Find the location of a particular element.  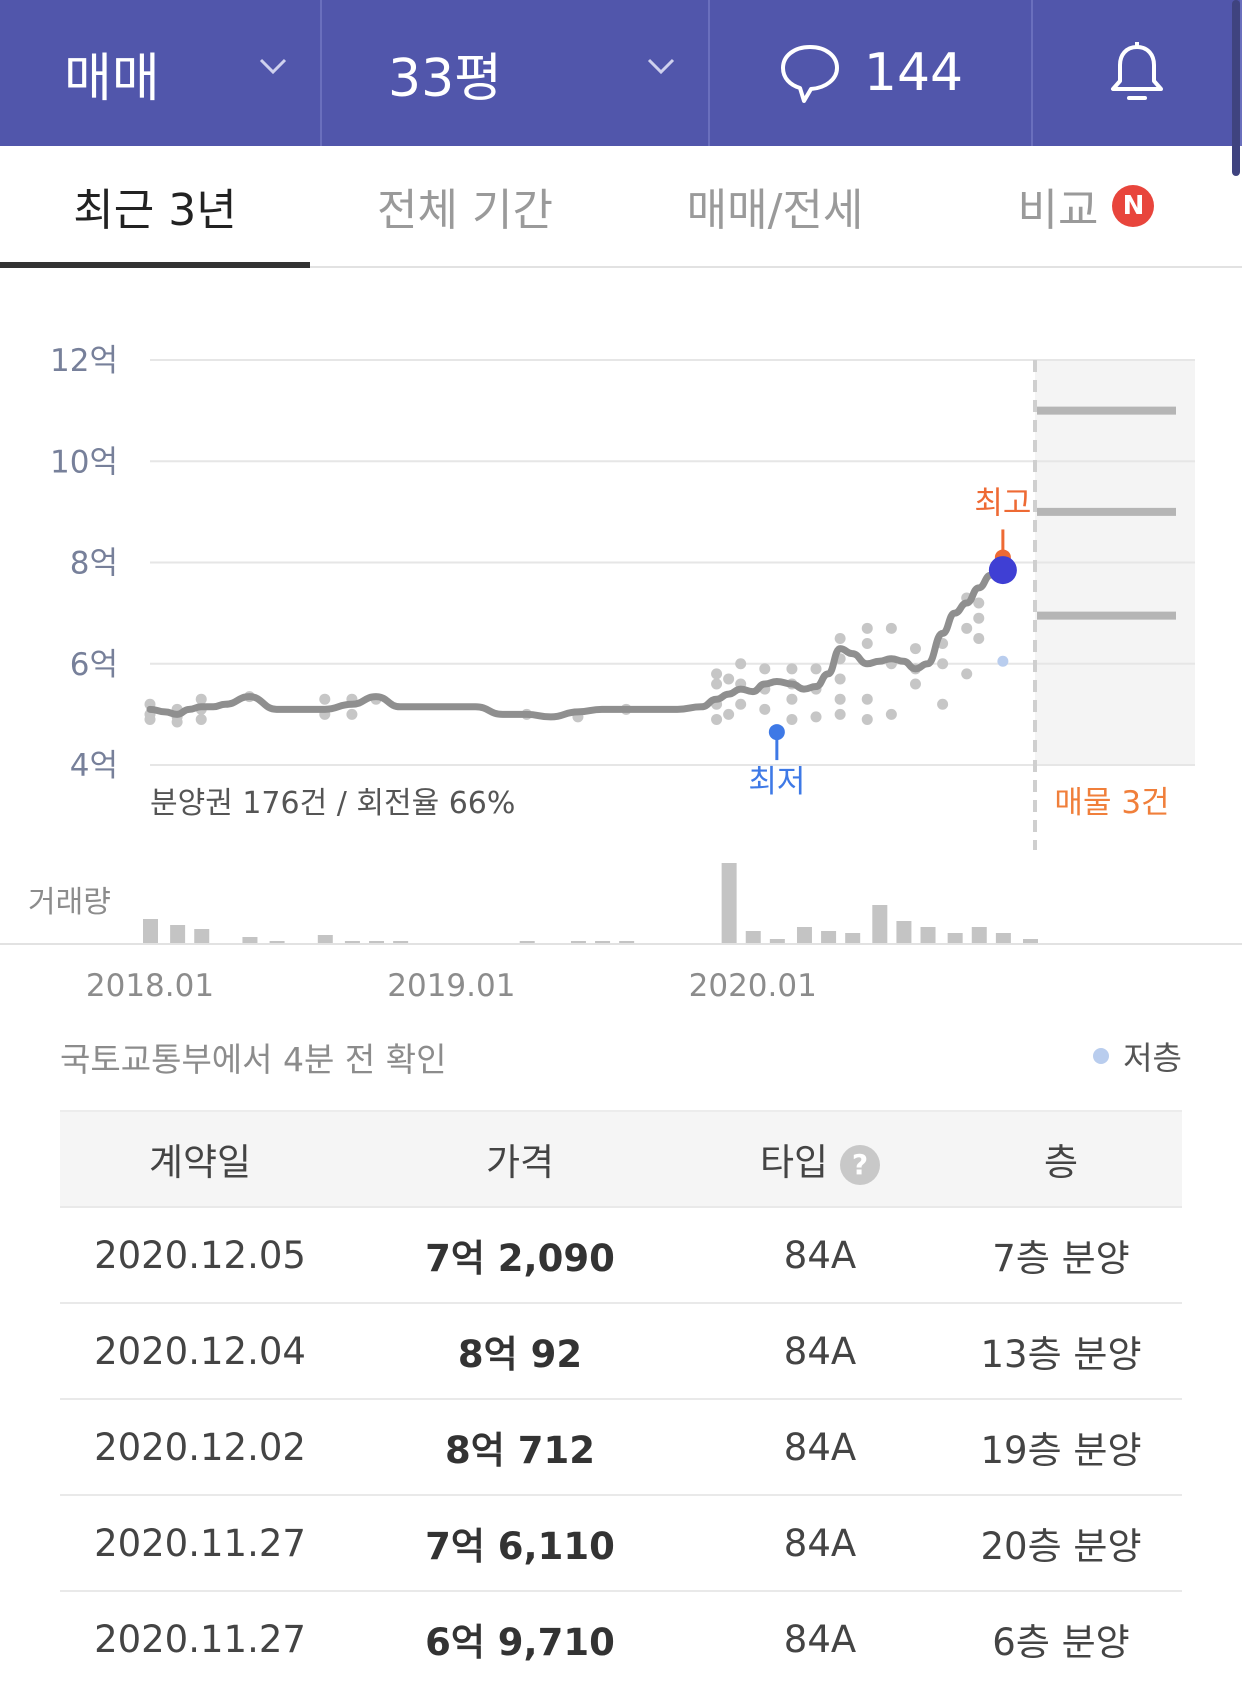

cell-floor: 13층 분양 is located at coordinates (1061, 1354).